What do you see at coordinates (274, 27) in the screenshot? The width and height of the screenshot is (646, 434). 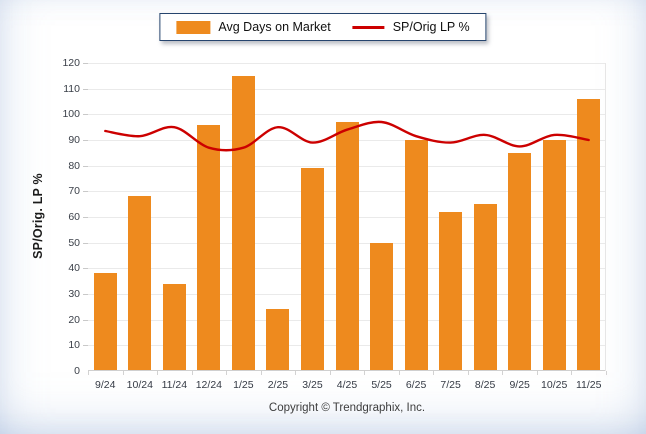 I see `legend-bar-label: Avg Days on Market` at bounding box center [274, 27].